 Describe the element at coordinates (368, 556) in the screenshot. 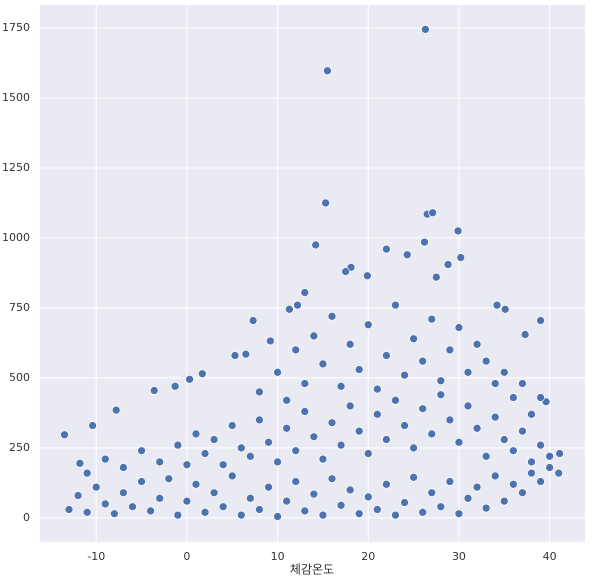

I see `x-tick-label: 20` at that location.